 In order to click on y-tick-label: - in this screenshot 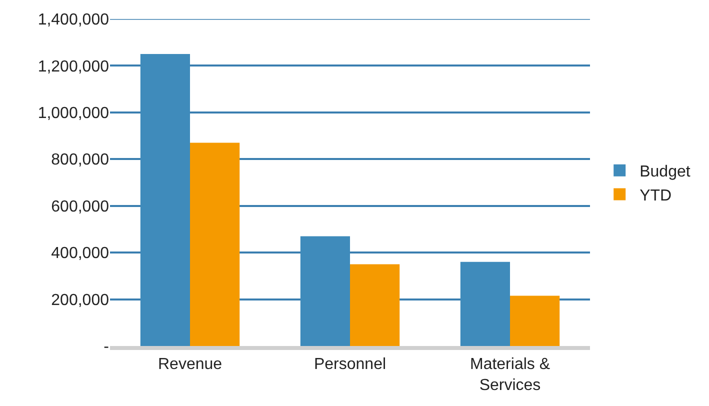, I will do `click(106, 347)`.